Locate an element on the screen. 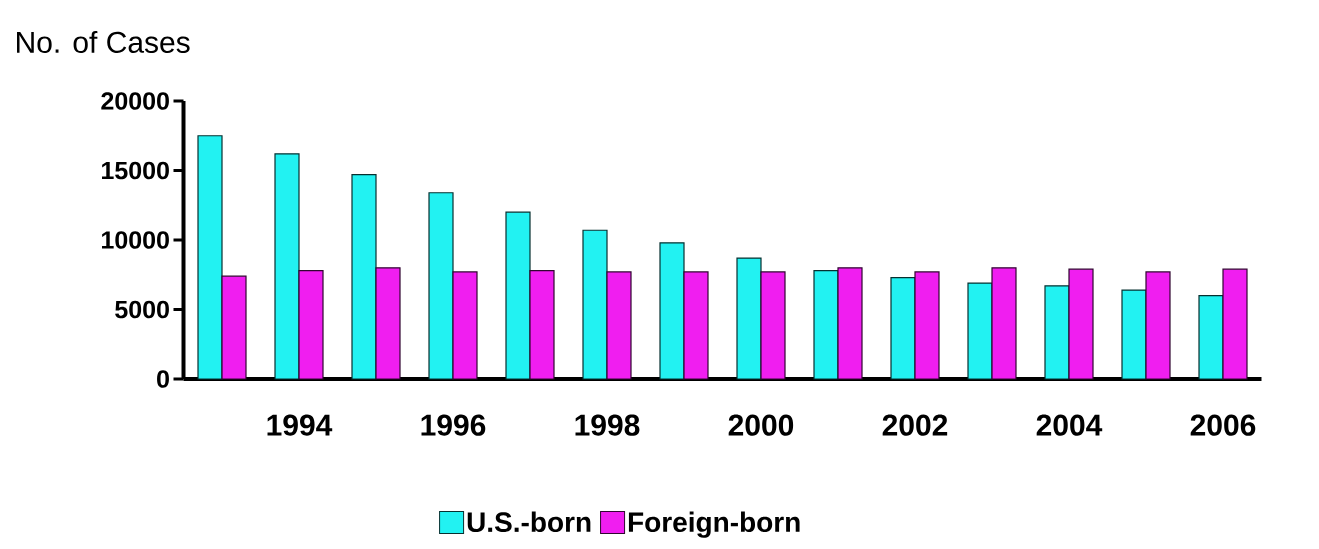 This screenshot has width=1319, height=549. x-tick-label: 2006 is located at coordinates (1223, 425).